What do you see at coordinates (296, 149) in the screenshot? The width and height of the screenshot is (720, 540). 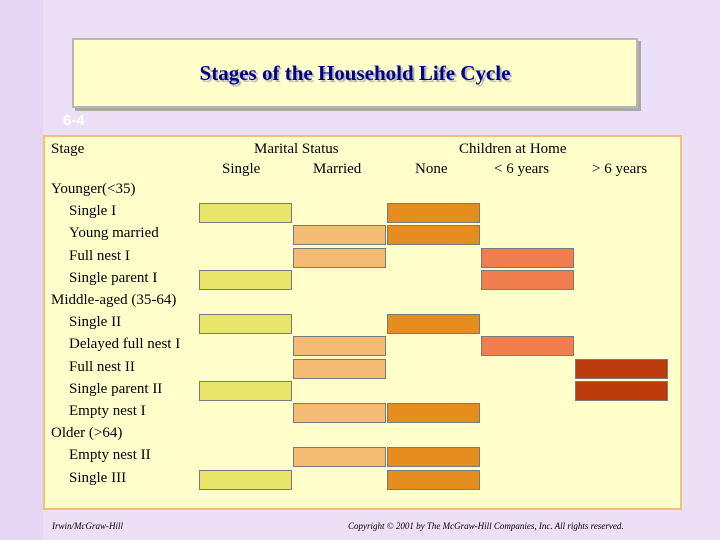 I see `marital-status-header: Marital Status` at bounding box center [296, 149].